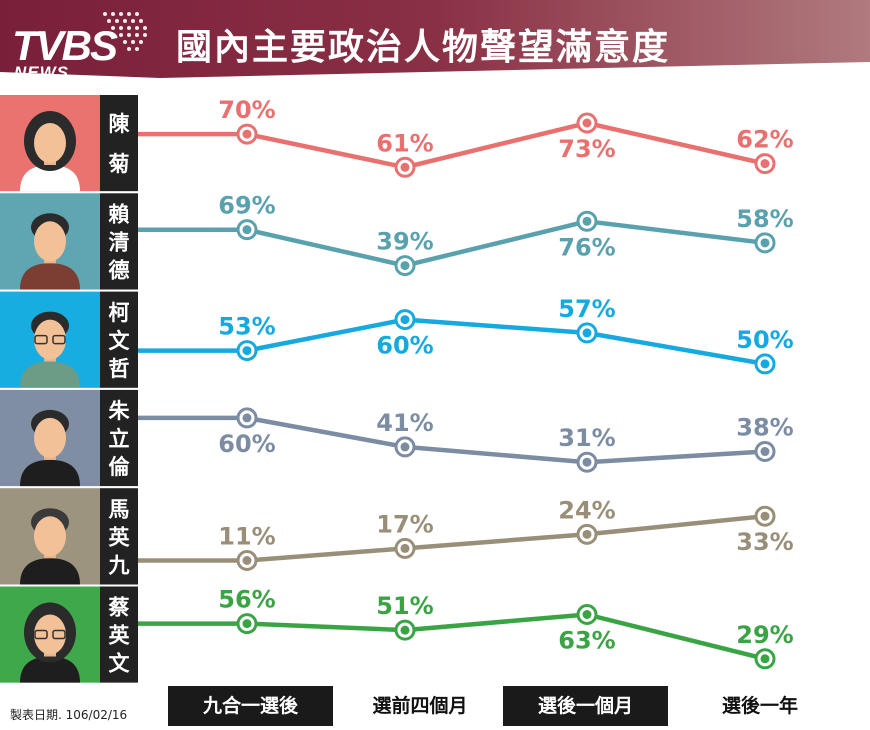  I want to click on data-label-6-4: 29%, so click(764, 635).